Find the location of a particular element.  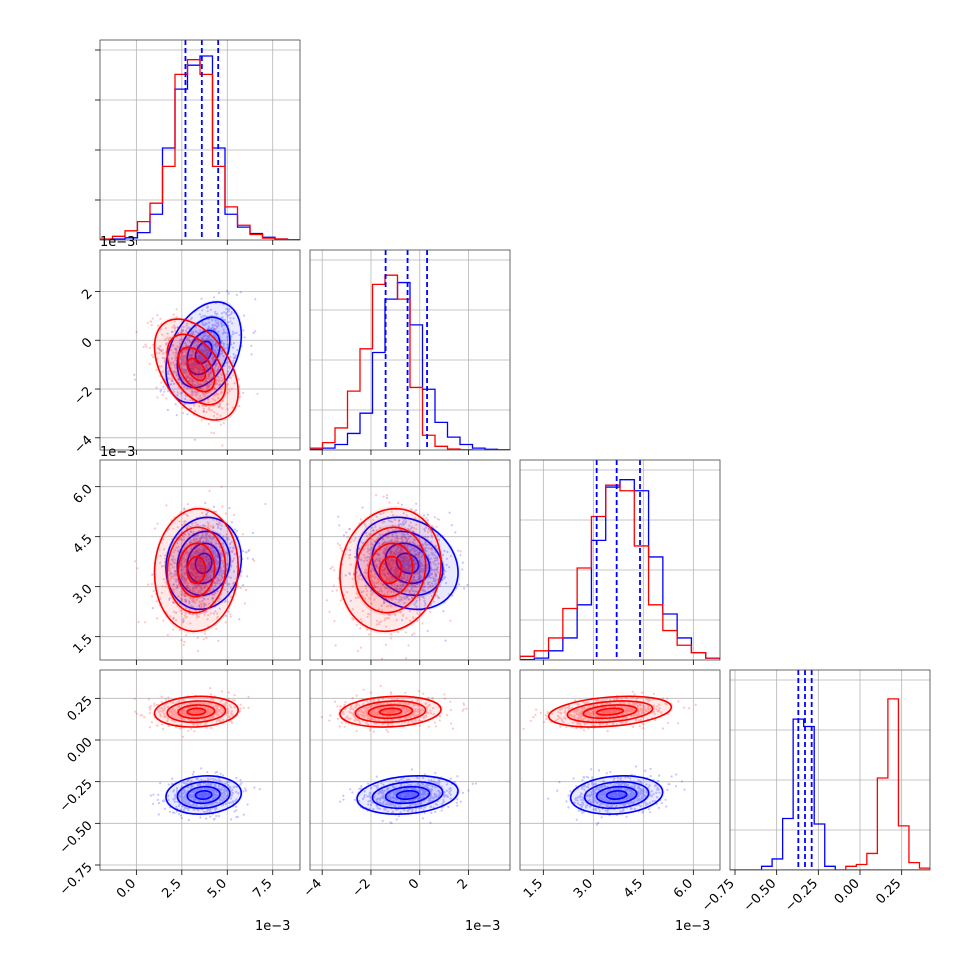

scatter-panel-3-0: 0.0 2.5 5.0 7.5 −0.75−0.50−0.25 0.00 0.25 is located at coordinates (179, 785).